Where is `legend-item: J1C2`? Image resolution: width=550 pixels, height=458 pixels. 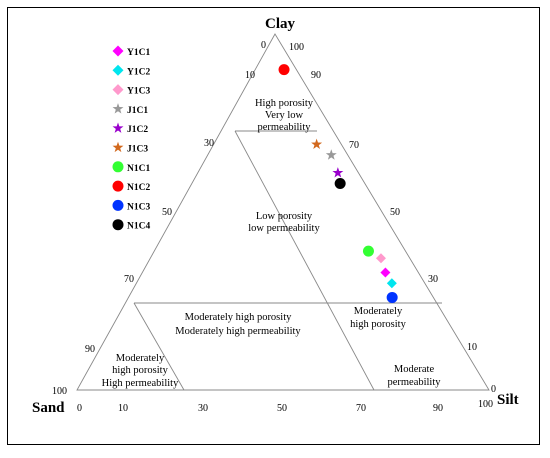
legend-item: J1C2 is located at coordinates (130, 128).